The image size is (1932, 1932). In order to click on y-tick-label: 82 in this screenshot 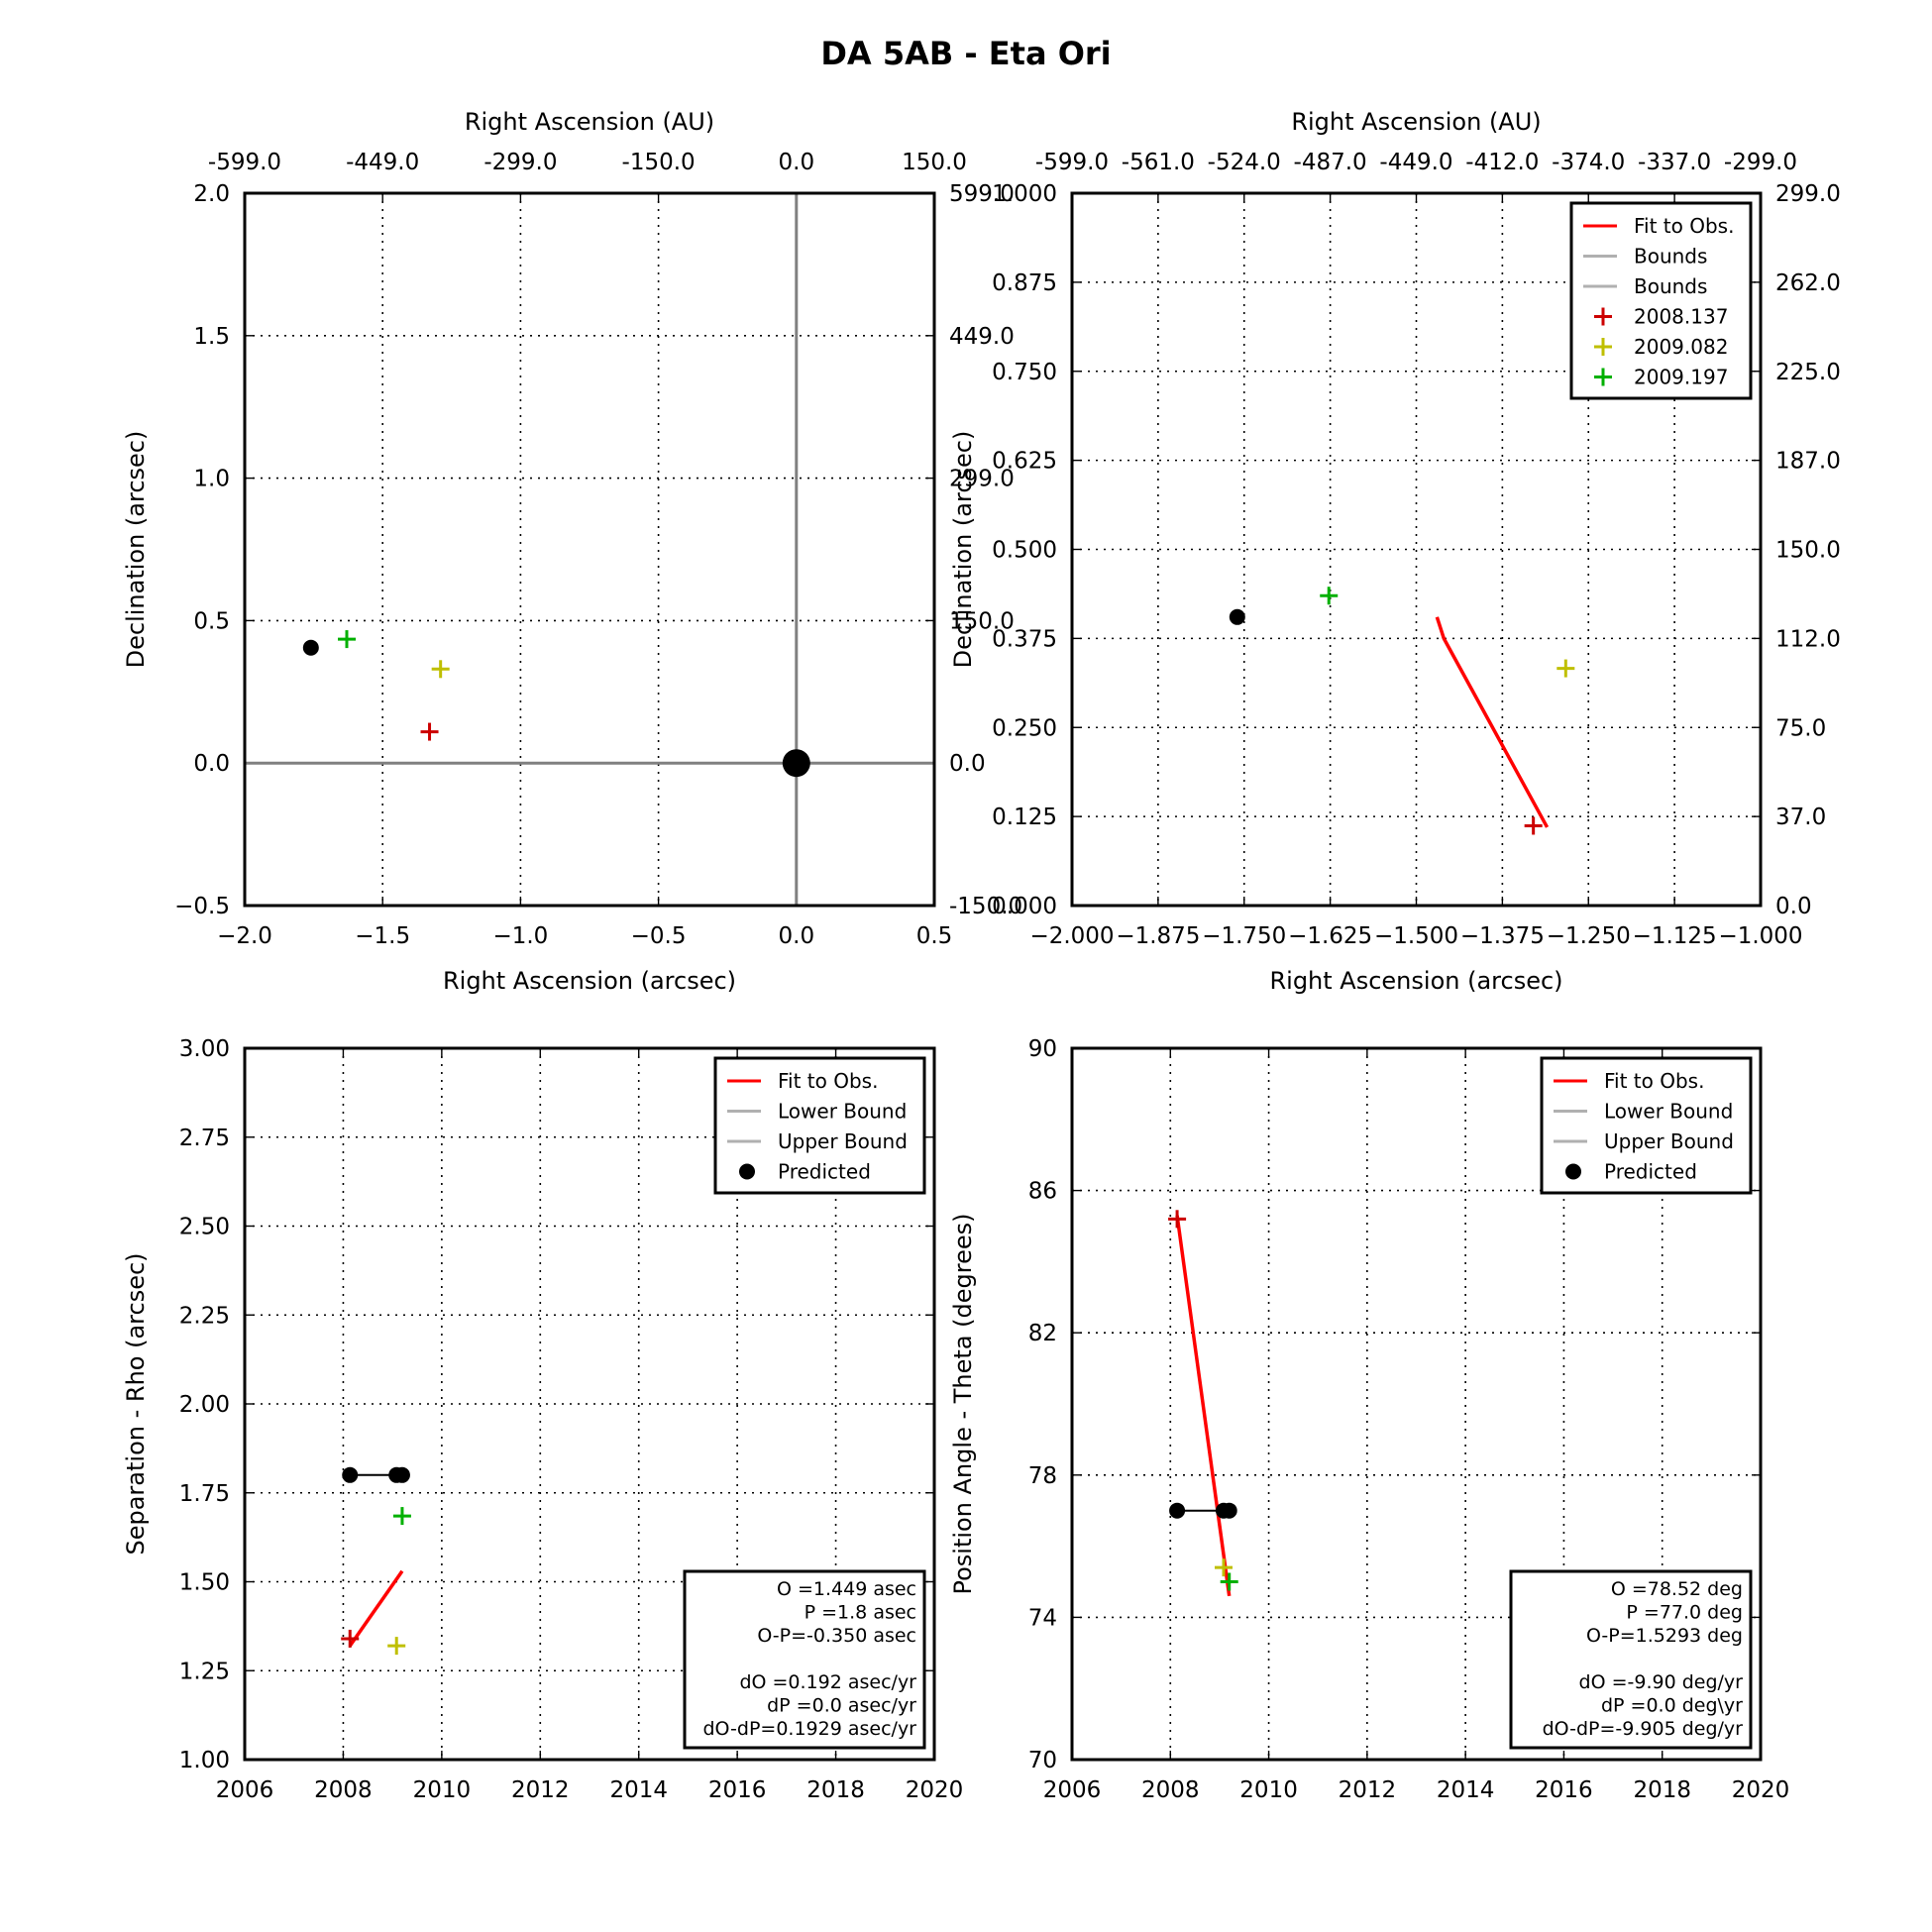, I will do `click(1042, 1333)`.